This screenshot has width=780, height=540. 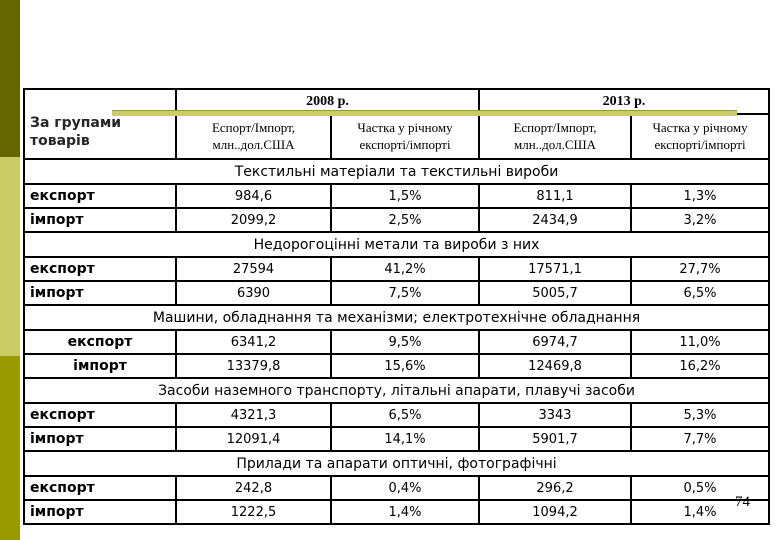 I want to click on value-cell: 12469,8, so click(x=555, y=366).